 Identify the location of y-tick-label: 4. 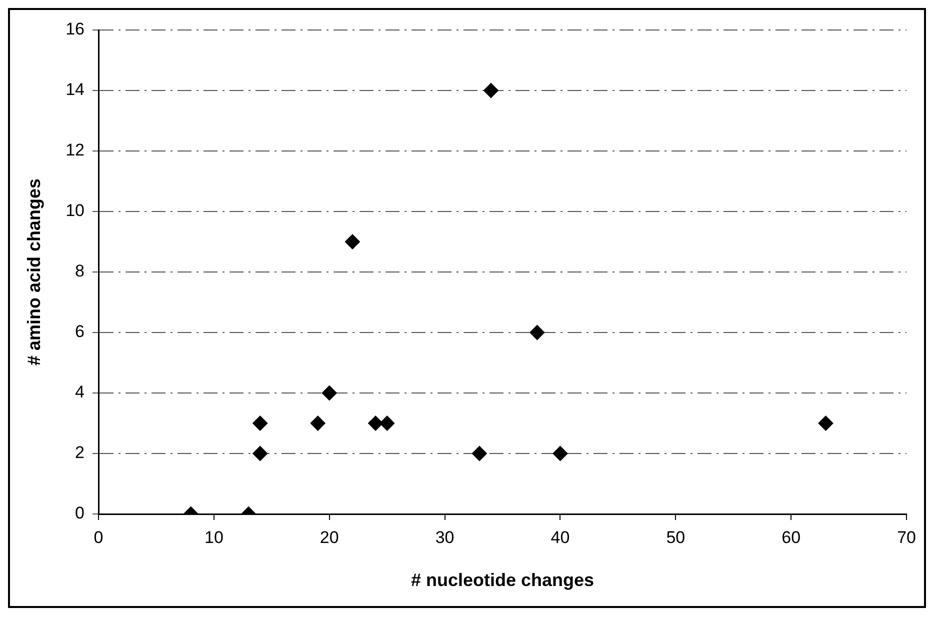
(80, 392).